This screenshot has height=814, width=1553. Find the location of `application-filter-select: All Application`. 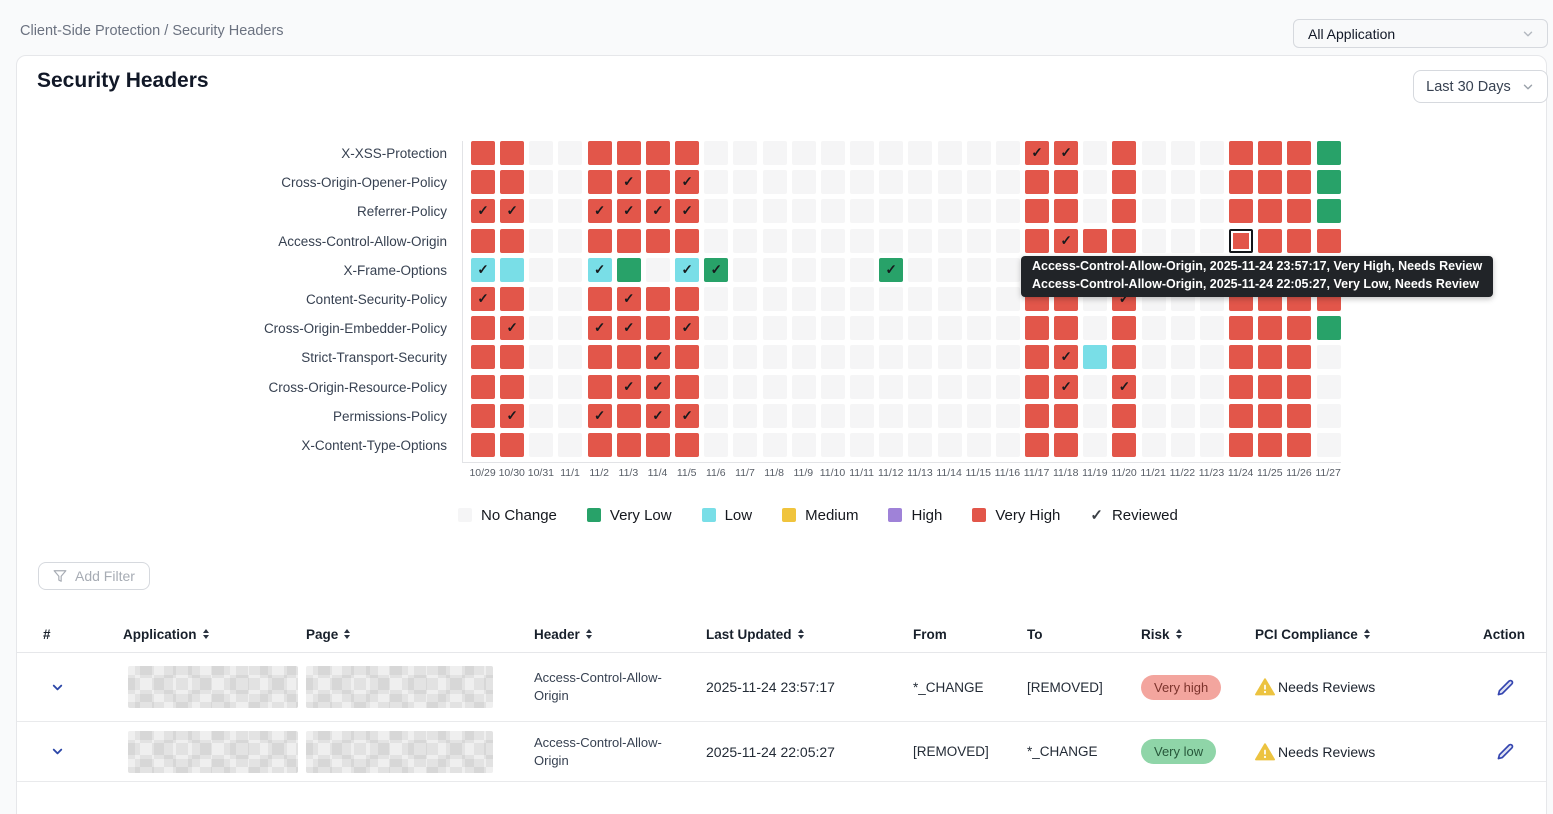

application-filter-select: All Application is located at coordinates (1420, 33).